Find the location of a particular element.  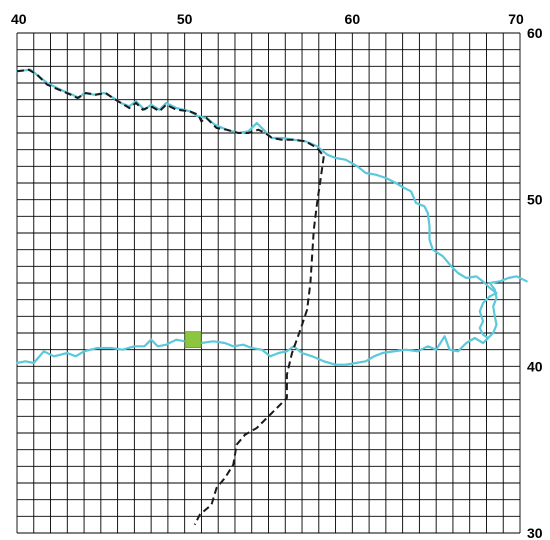

y-tick-label: 60 is located at coordinates (535, 33).